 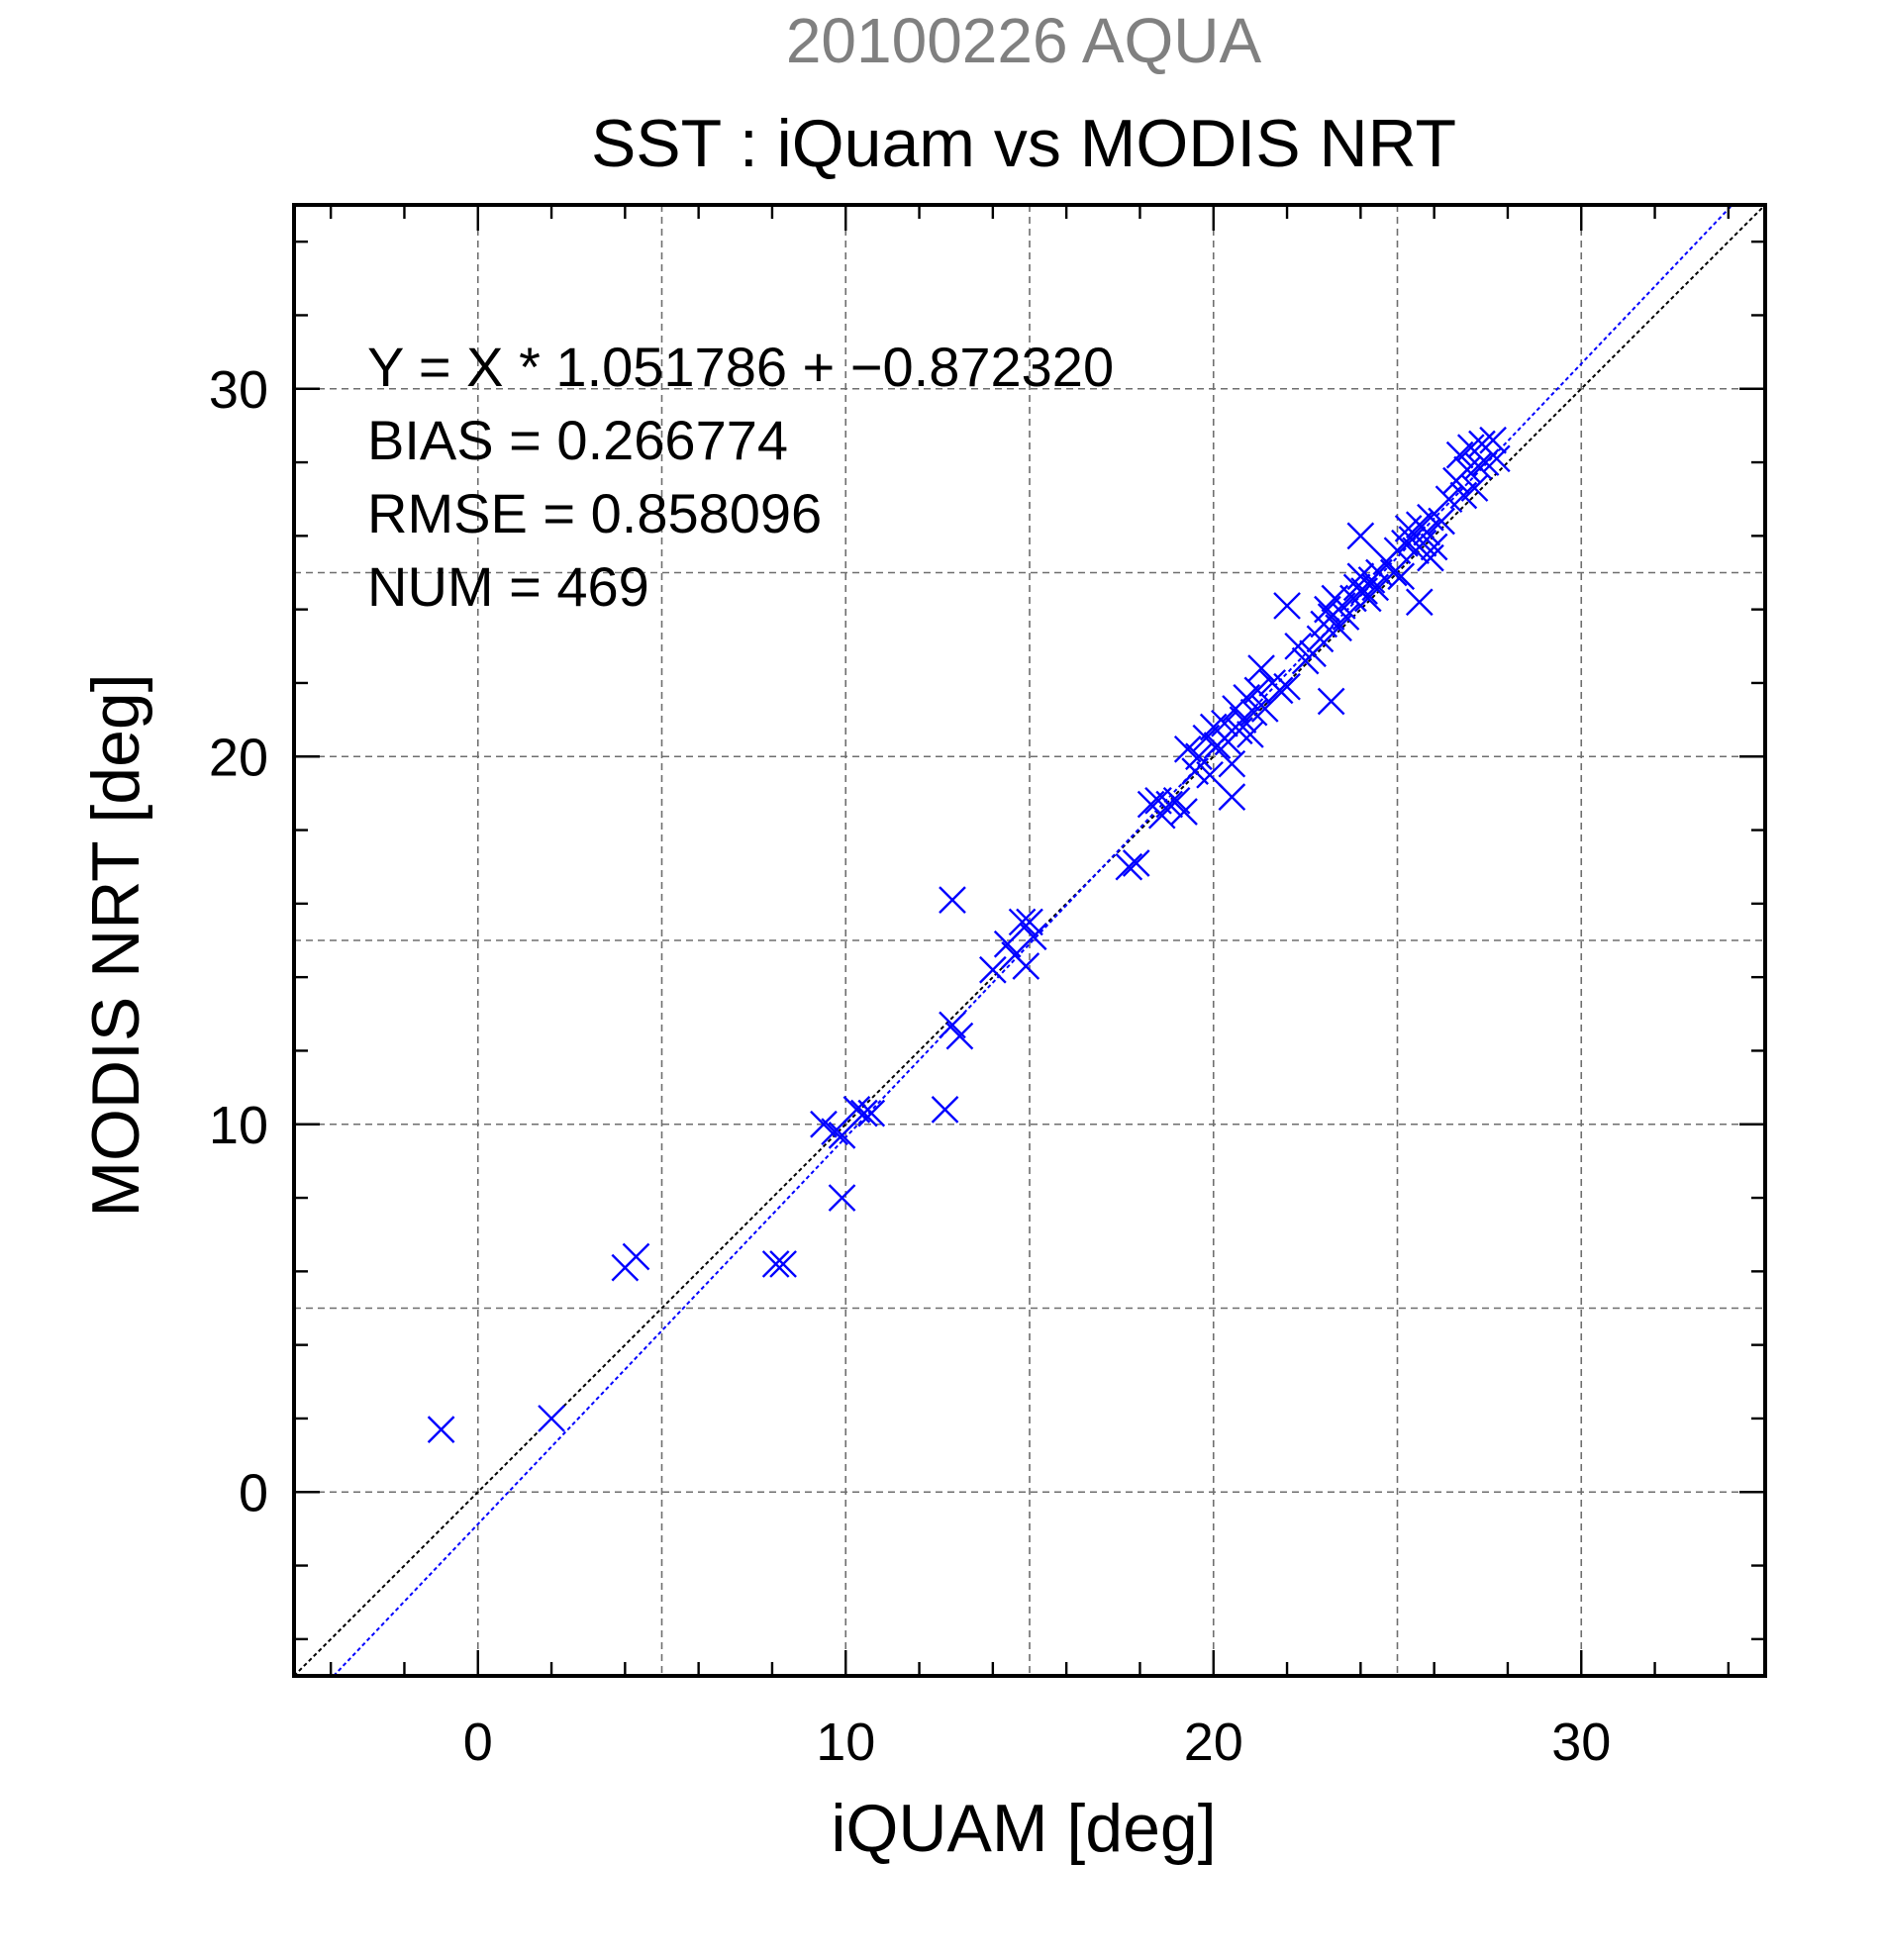 I want to click on regression-equation: Y = X * 1.051786 + −0.872320, so click(x=740, y=367).